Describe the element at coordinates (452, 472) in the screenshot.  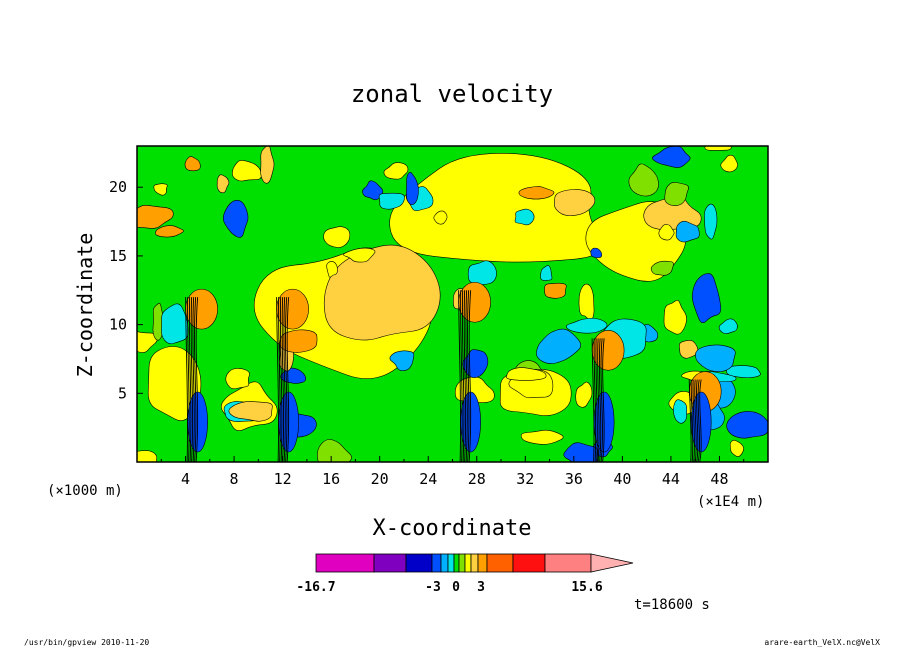
I see `x-axis-ticks: 4 8 12 16 20 24 28 32 36 40 44 48` at that location.